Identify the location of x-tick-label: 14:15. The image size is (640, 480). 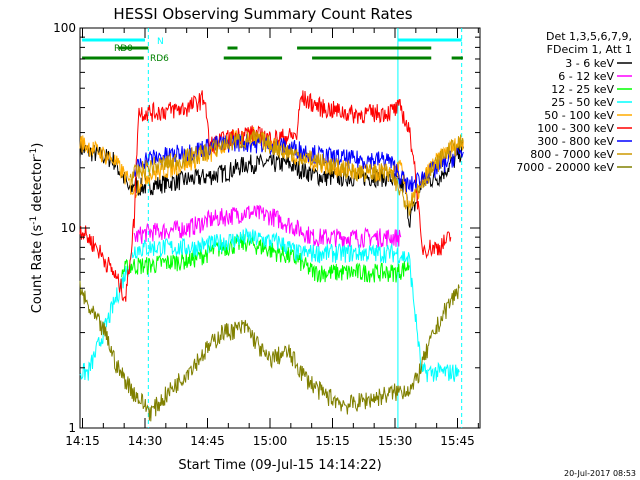
(82, 441).